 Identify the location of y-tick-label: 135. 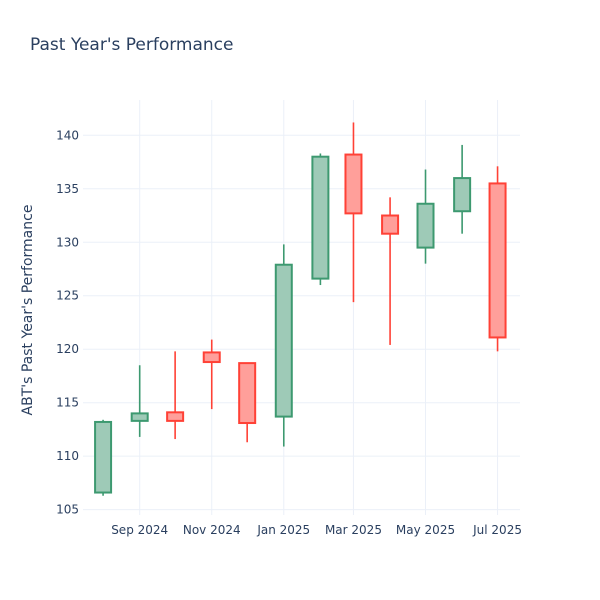
(67, 189).